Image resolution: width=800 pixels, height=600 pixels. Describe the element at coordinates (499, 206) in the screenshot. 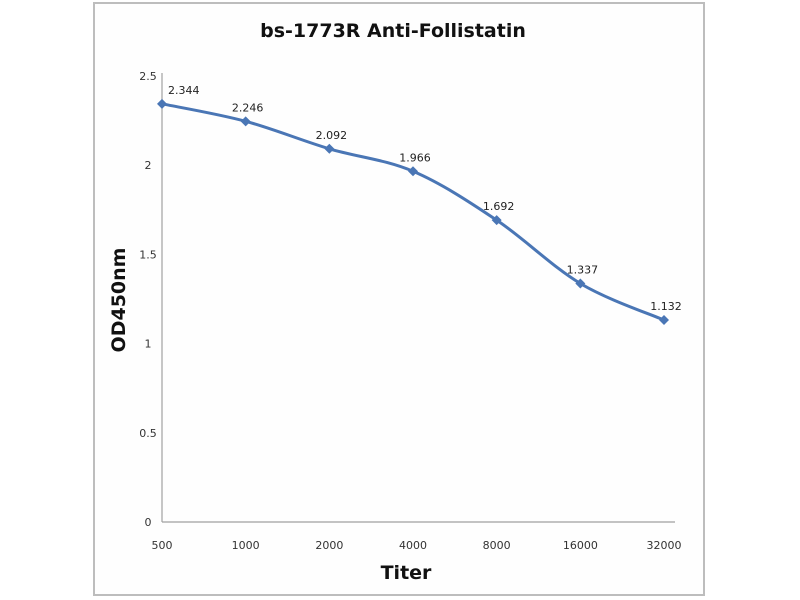

I see `data-label: 1.692` at that location.